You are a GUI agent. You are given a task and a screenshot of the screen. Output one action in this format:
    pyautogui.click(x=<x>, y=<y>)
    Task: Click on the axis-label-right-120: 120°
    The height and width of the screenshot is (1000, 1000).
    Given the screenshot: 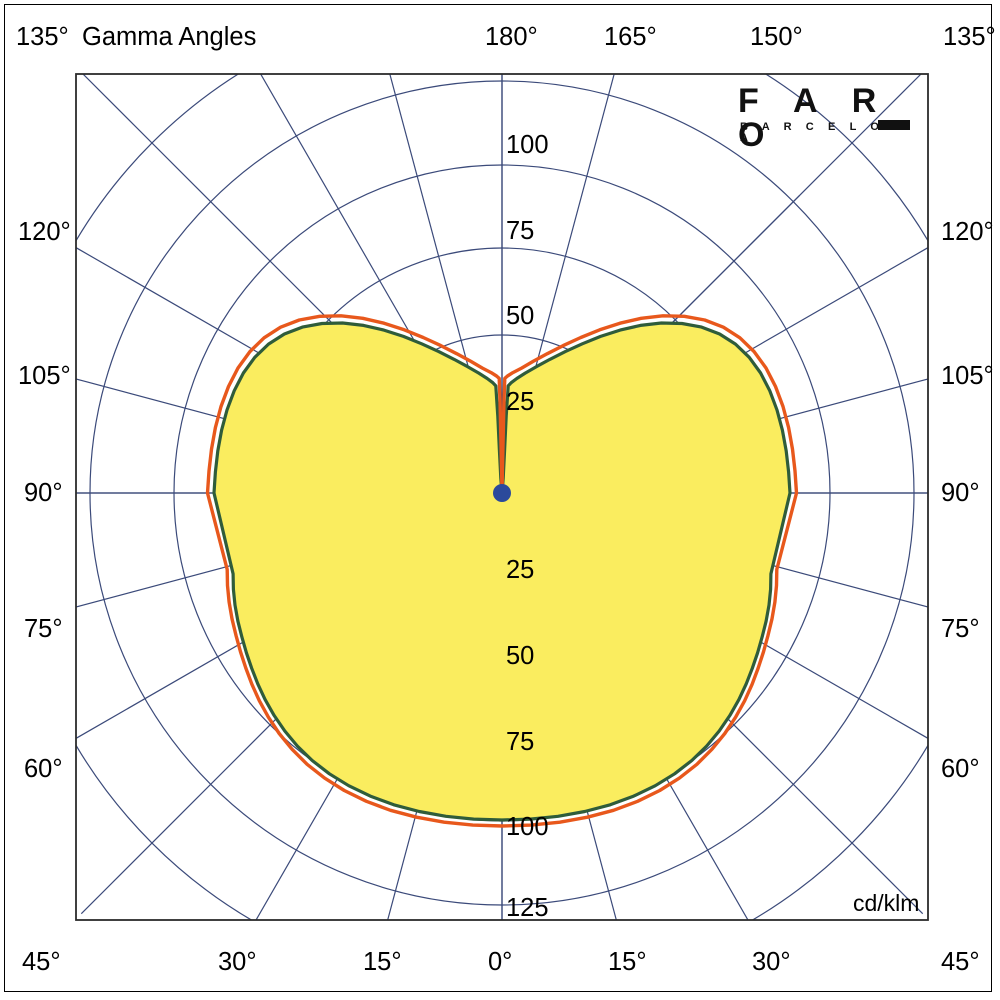 What is the action you would take?
    pyautogui.click(x=967, y=232)
    